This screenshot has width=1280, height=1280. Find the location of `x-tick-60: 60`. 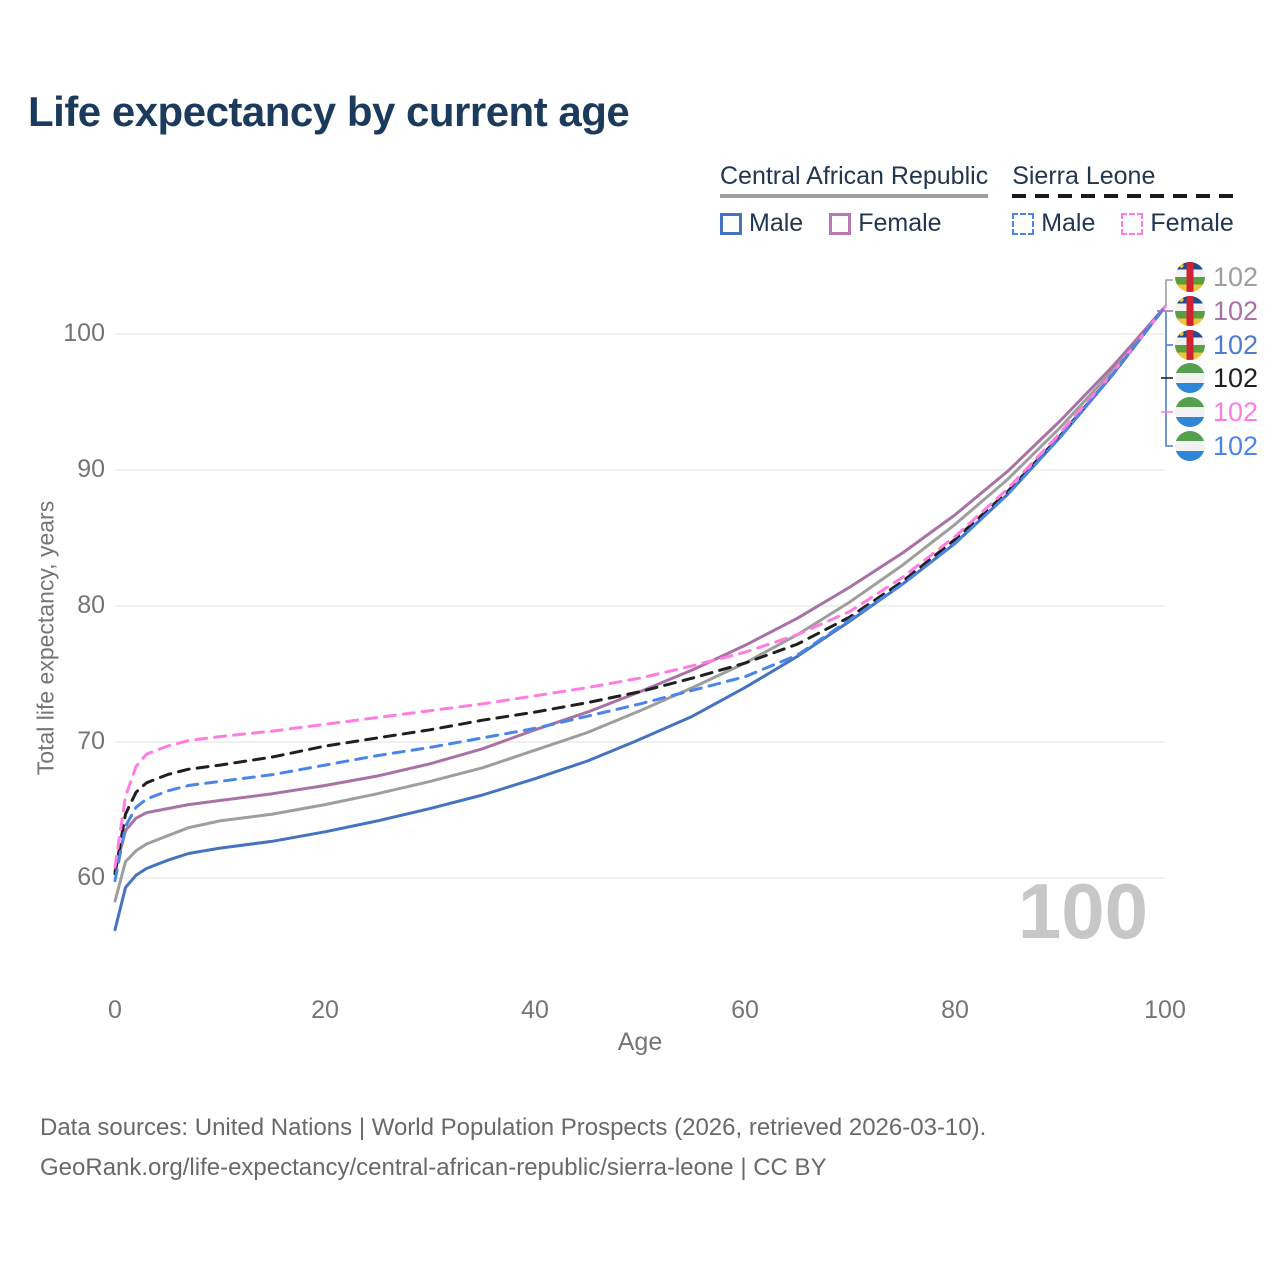

x-tick-60: 60 is located at coordinates (745, 1010).